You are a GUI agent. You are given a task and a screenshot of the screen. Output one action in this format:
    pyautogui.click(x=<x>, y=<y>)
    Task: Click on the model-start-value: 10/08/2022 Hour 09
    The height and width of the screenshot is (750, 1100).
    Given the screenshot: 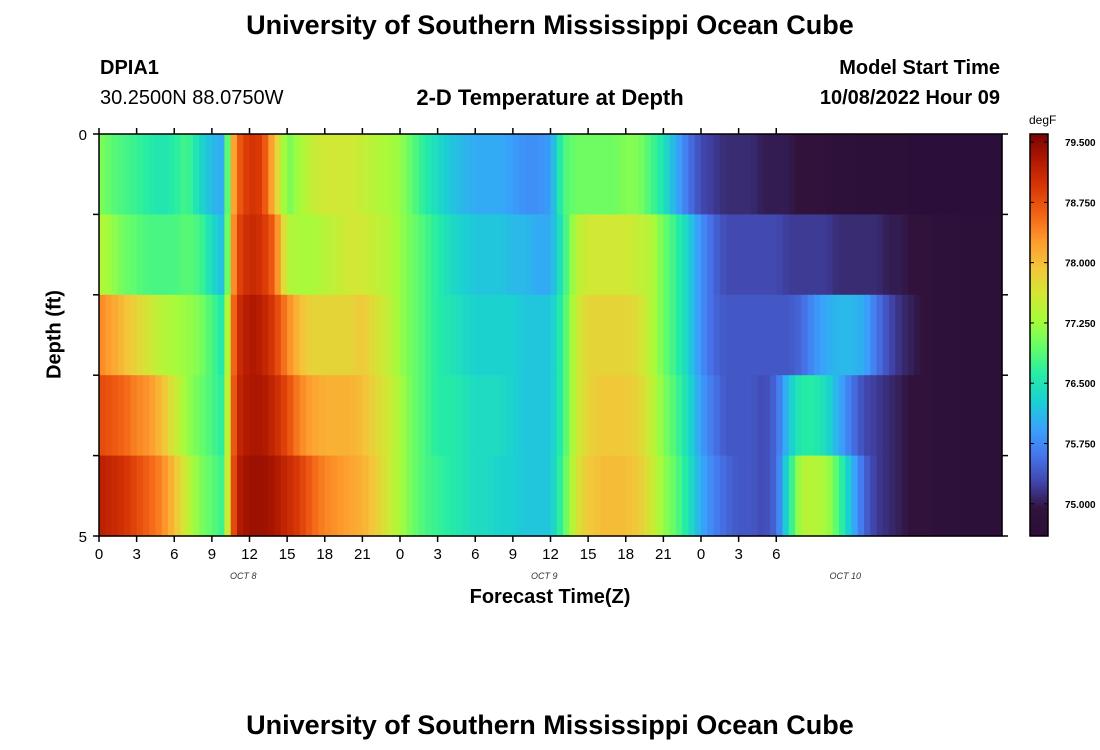 What is the action you would take?
    pyautogui.click(x=909, y=98)
    